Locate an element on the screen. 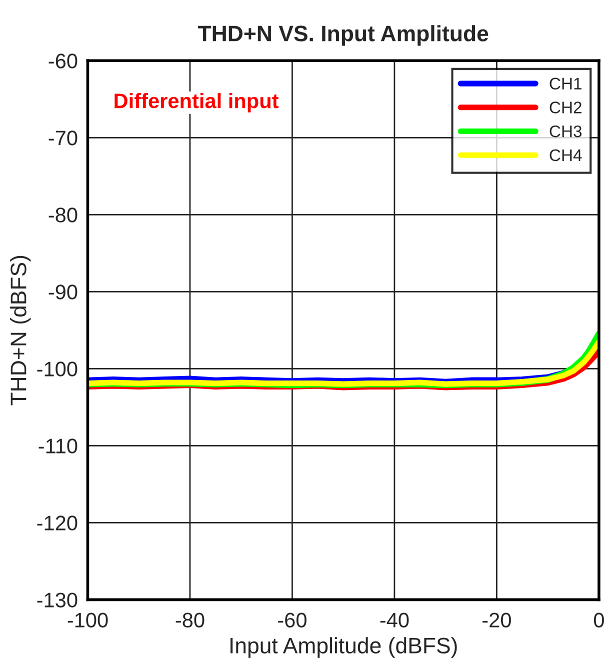 The image size is (605, 659). legend-label: CH4 is located at coordinates (566, 155).